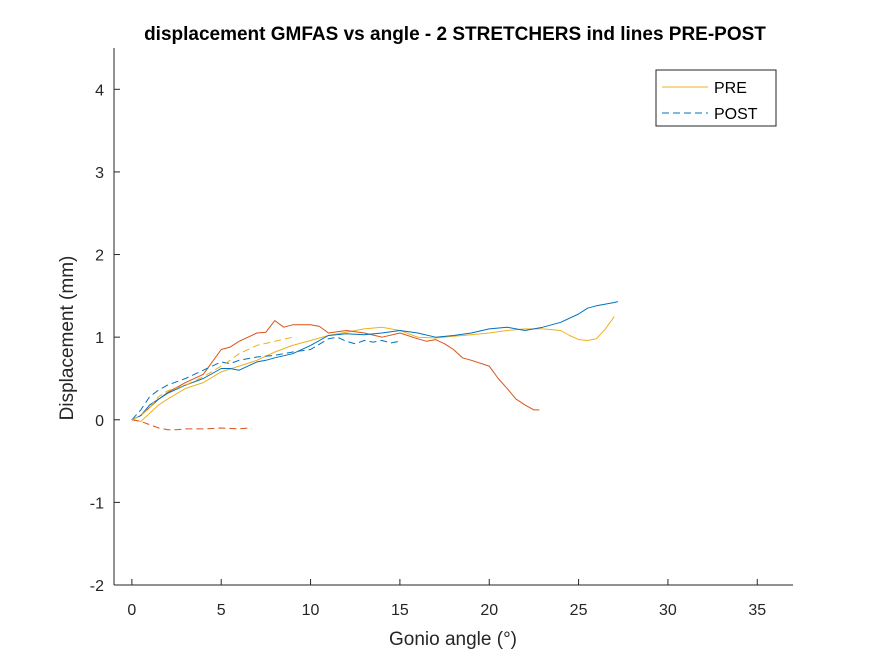 This screenshot has width=875, height=656. Describe the element at coordinates (736, 114) in the screenshot. I see `legend-post-label: POST` at that location.